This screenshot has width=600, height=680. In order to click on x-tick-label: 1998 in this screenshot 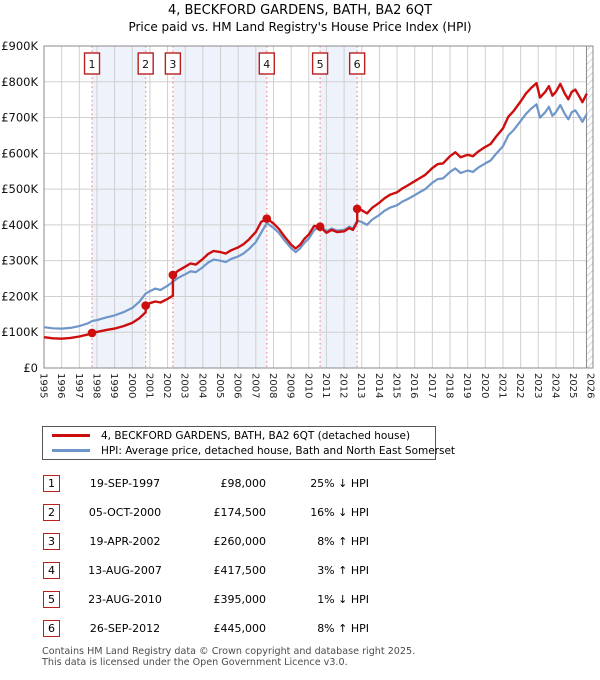, I will do `click(95, 385)`.